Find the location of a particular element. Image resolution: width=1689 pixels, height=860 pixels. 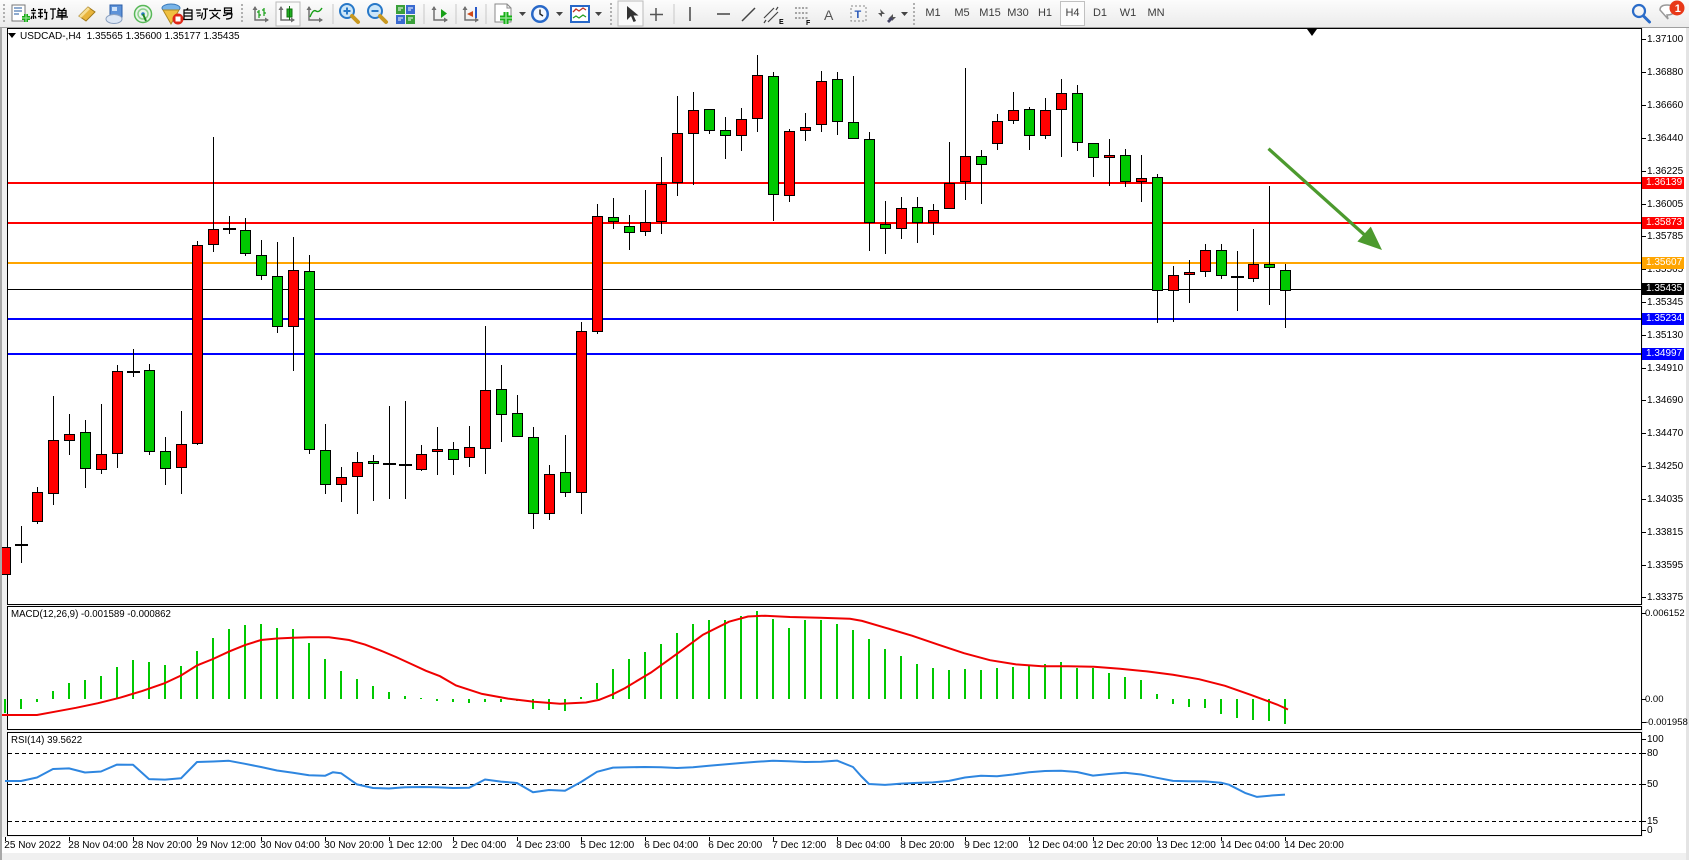

svg-text: E is located at coordinates (781, 22).